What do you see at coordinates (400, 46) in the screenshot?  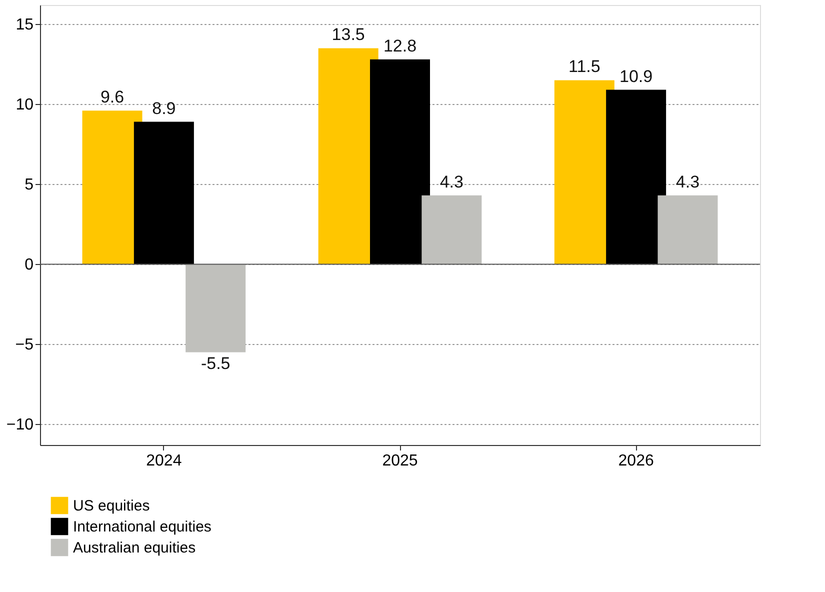 I see `data-label: 12.8` at bounding box center [400, 46].